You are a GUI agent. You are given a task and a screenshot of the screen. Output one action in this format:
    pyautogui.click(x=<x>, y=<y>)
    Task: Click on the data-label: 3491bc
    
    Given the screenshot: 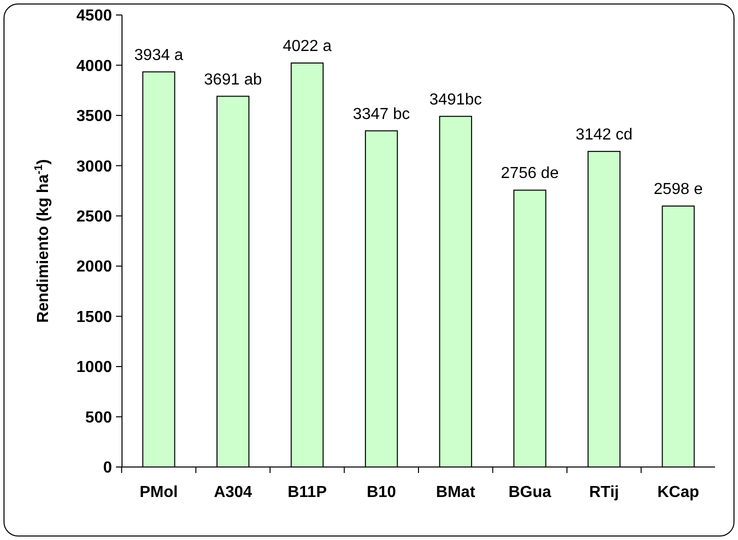 What is the action you would take?
    pyautogui.click(x=455, y=99)
    